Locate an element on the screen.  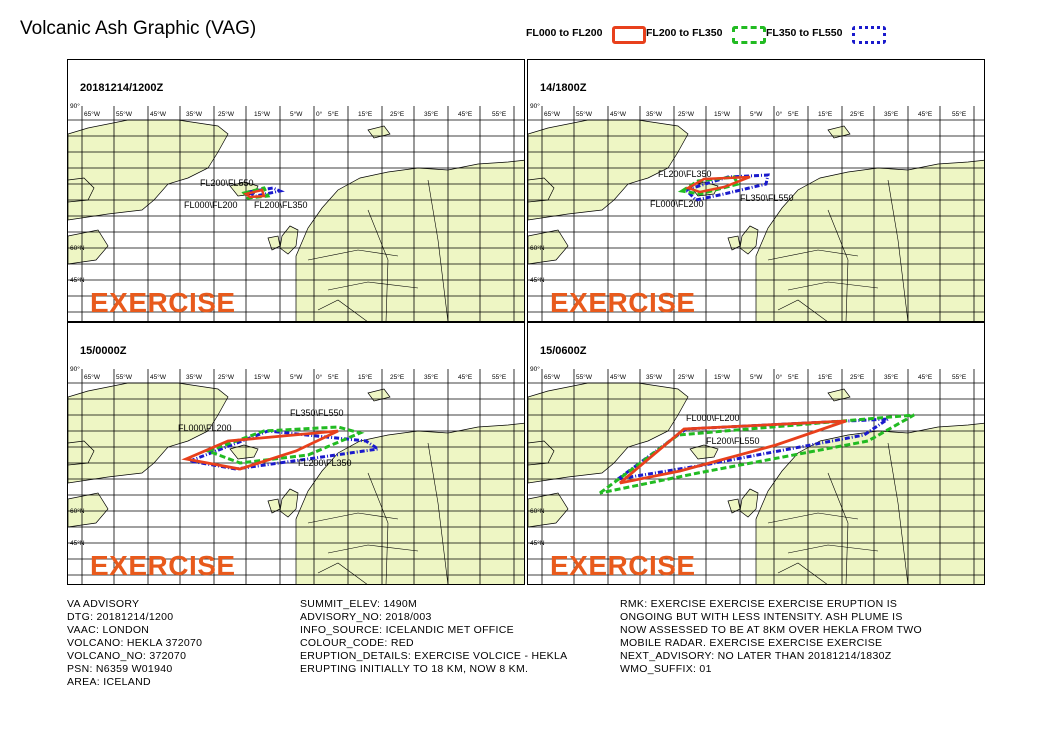
ash-plume-svg: FL000\FL200 FL200\FL550 is located at coordinates (757, 454).